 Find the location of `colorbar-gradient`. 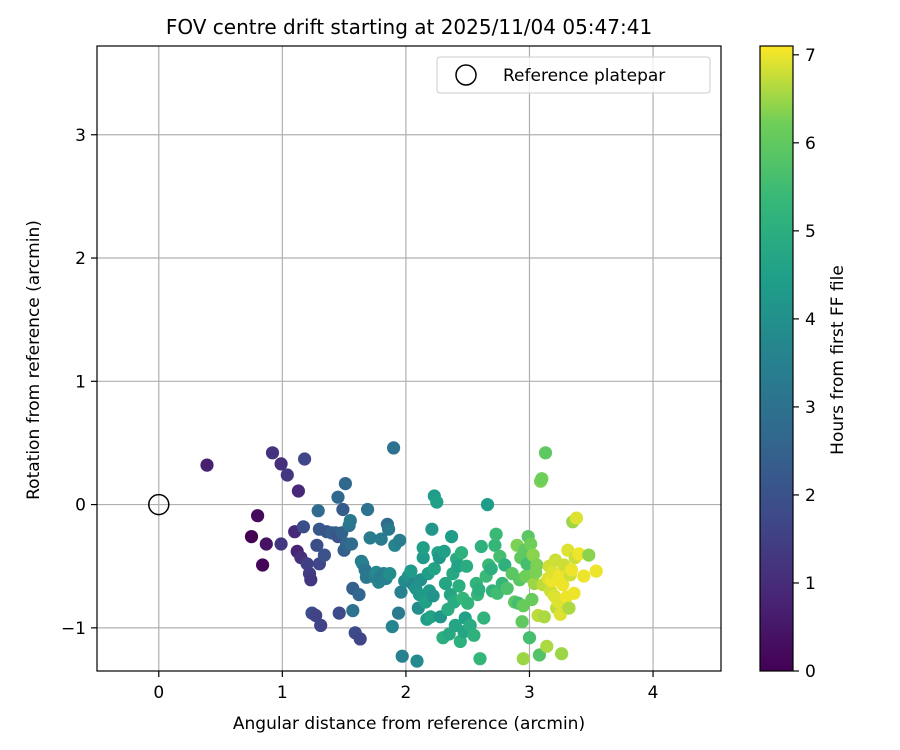

colorbar-gradient is located at coordinates (776, 358).